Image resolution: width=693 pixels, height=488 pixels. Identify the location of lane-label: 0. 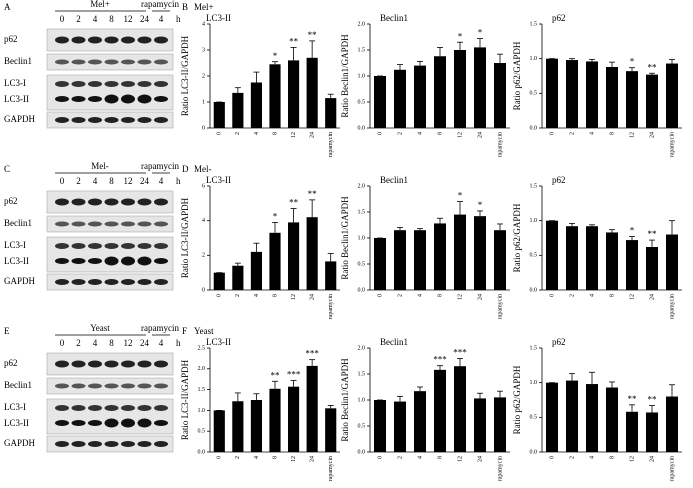
(62, 343).